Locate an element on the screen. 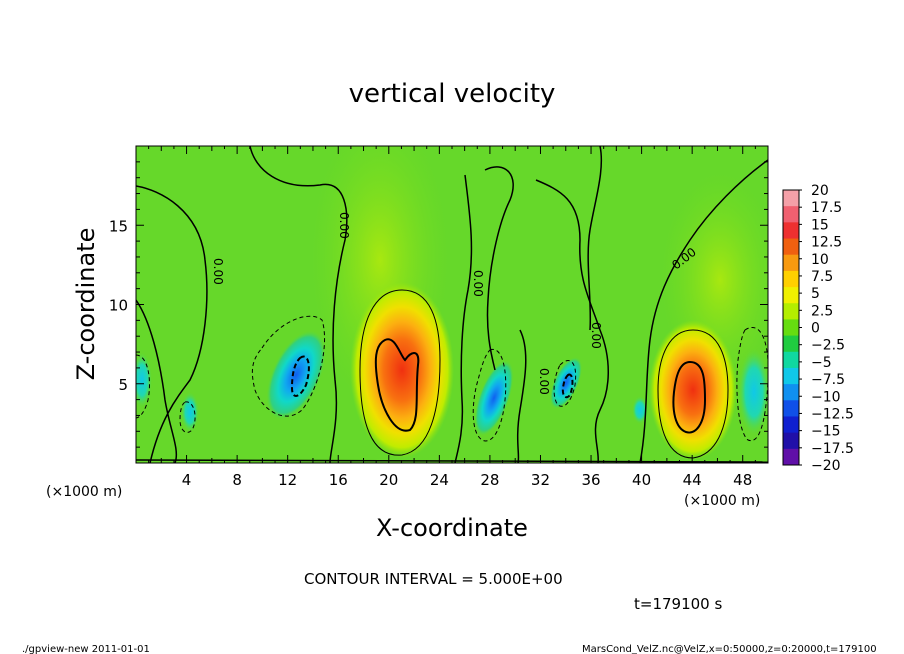 The height and width of the screenshot is (654, 904). y-tick-label: 15 is located at coordinates (118, 226).